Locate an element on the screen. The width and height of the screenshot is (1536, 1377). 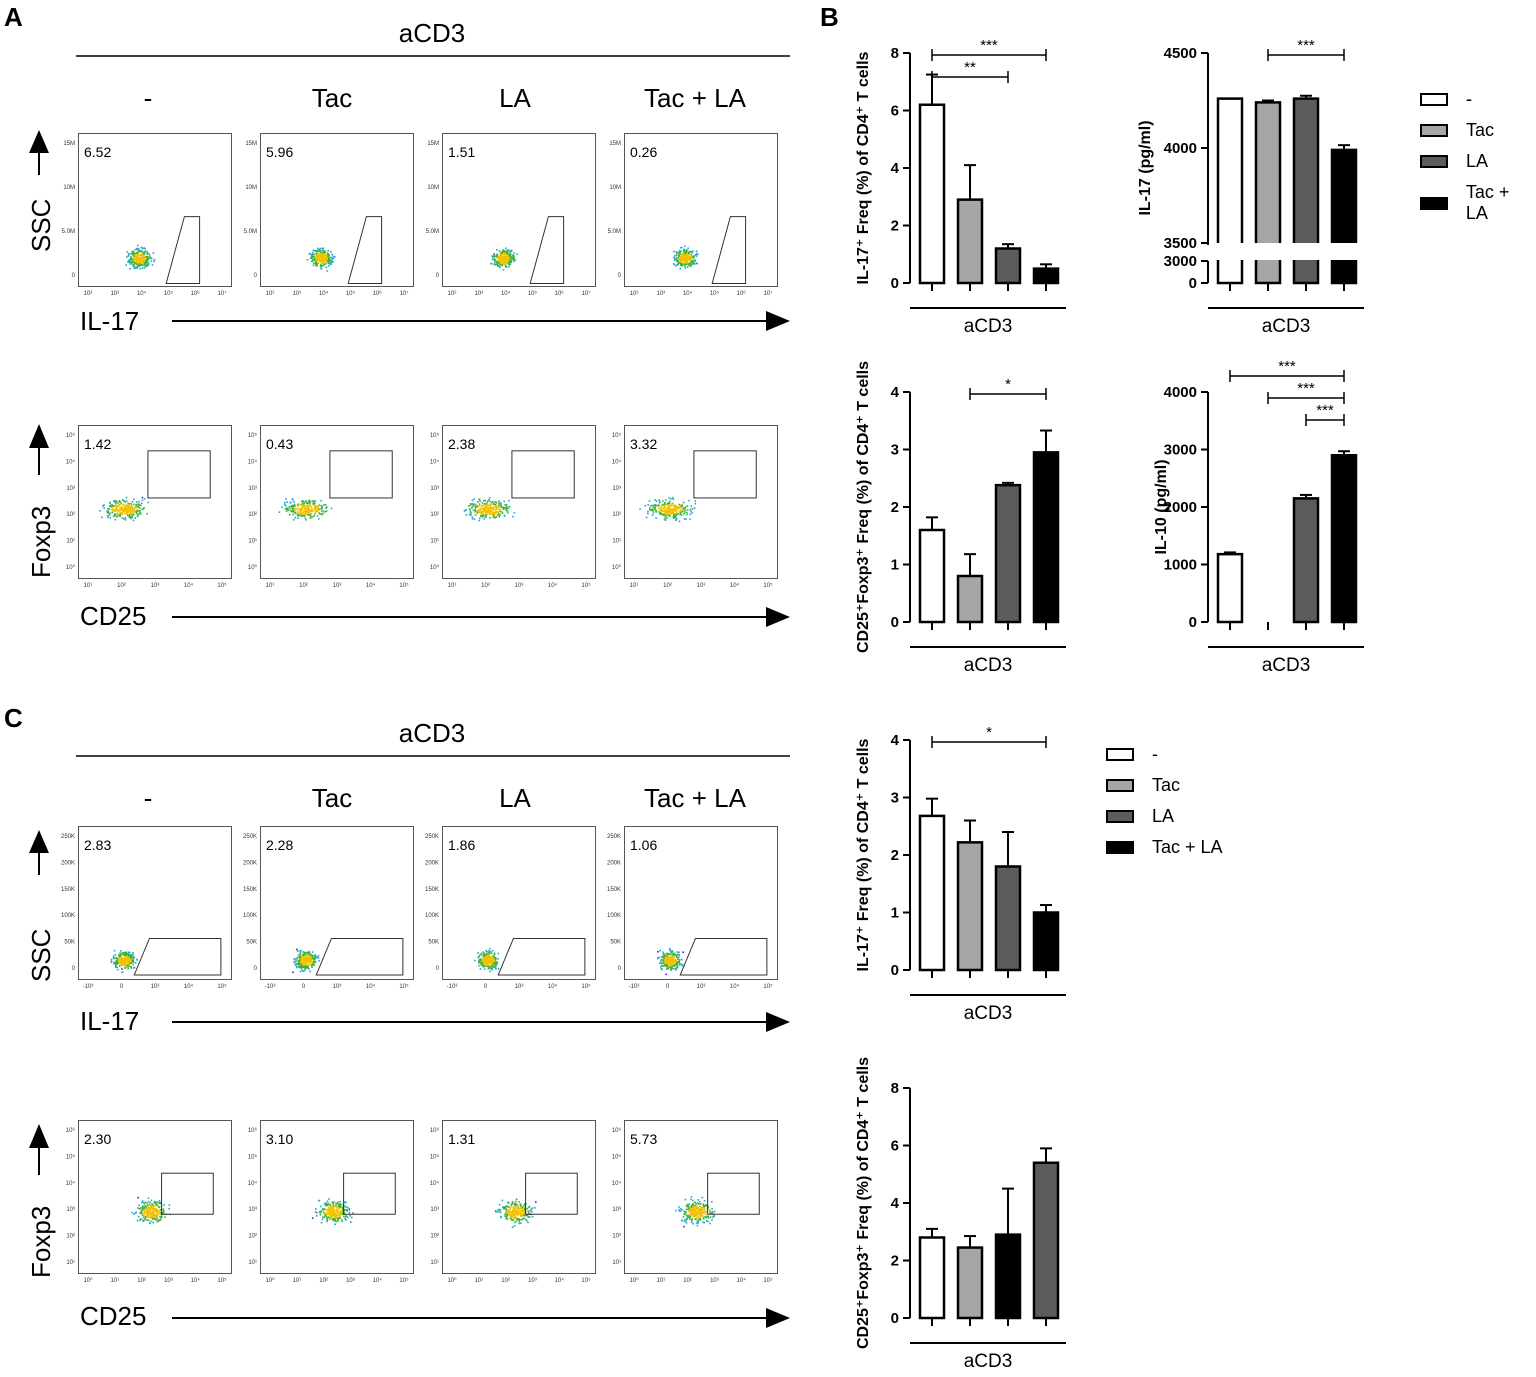
c_il17_freq-ylabel: IL-17⁺ Freq (%) of CD4⁺ T cells is located at coordinates (863, 854).